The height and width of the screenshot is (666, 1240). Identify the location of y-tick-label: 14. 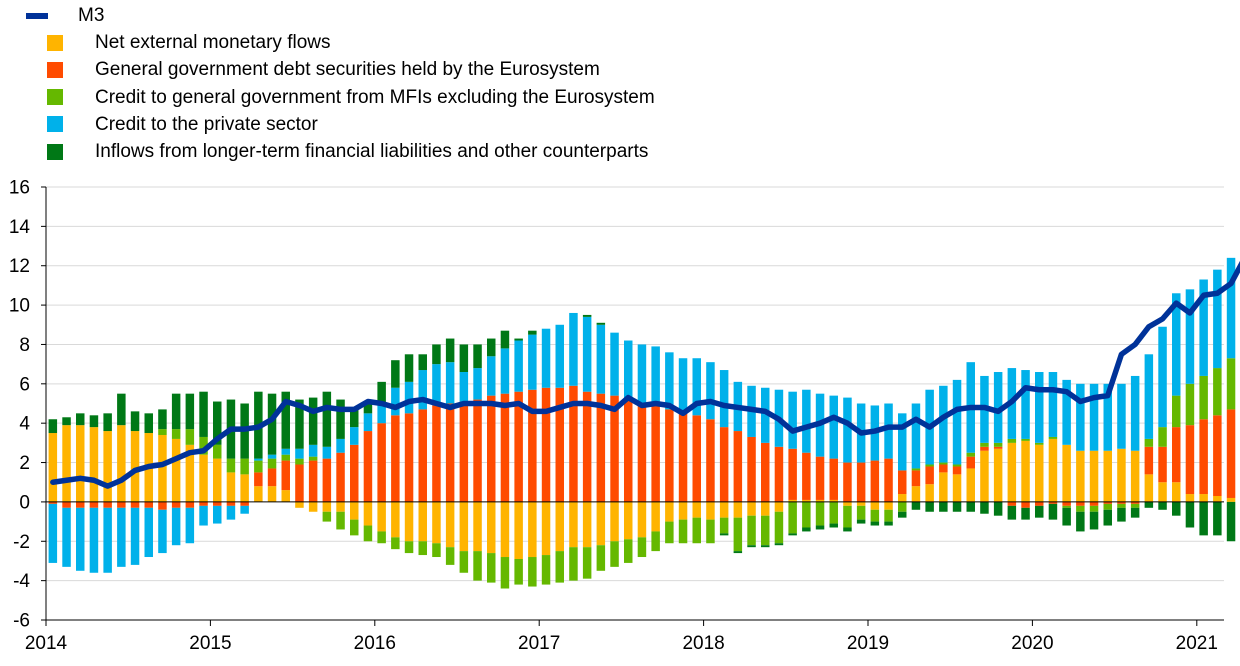
(20, 227).